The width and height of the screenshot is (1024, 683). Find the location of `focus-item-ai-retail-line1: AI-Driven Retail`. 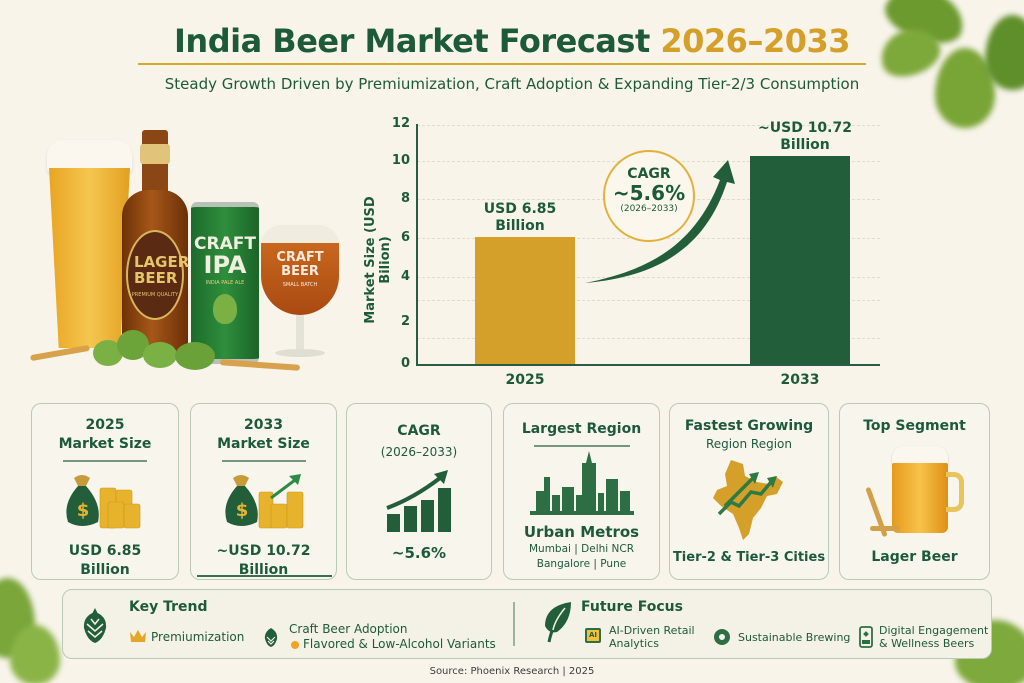

focus-item-ai-retail-line1: AI-Driven Retail is located at coordinates (652, 630).